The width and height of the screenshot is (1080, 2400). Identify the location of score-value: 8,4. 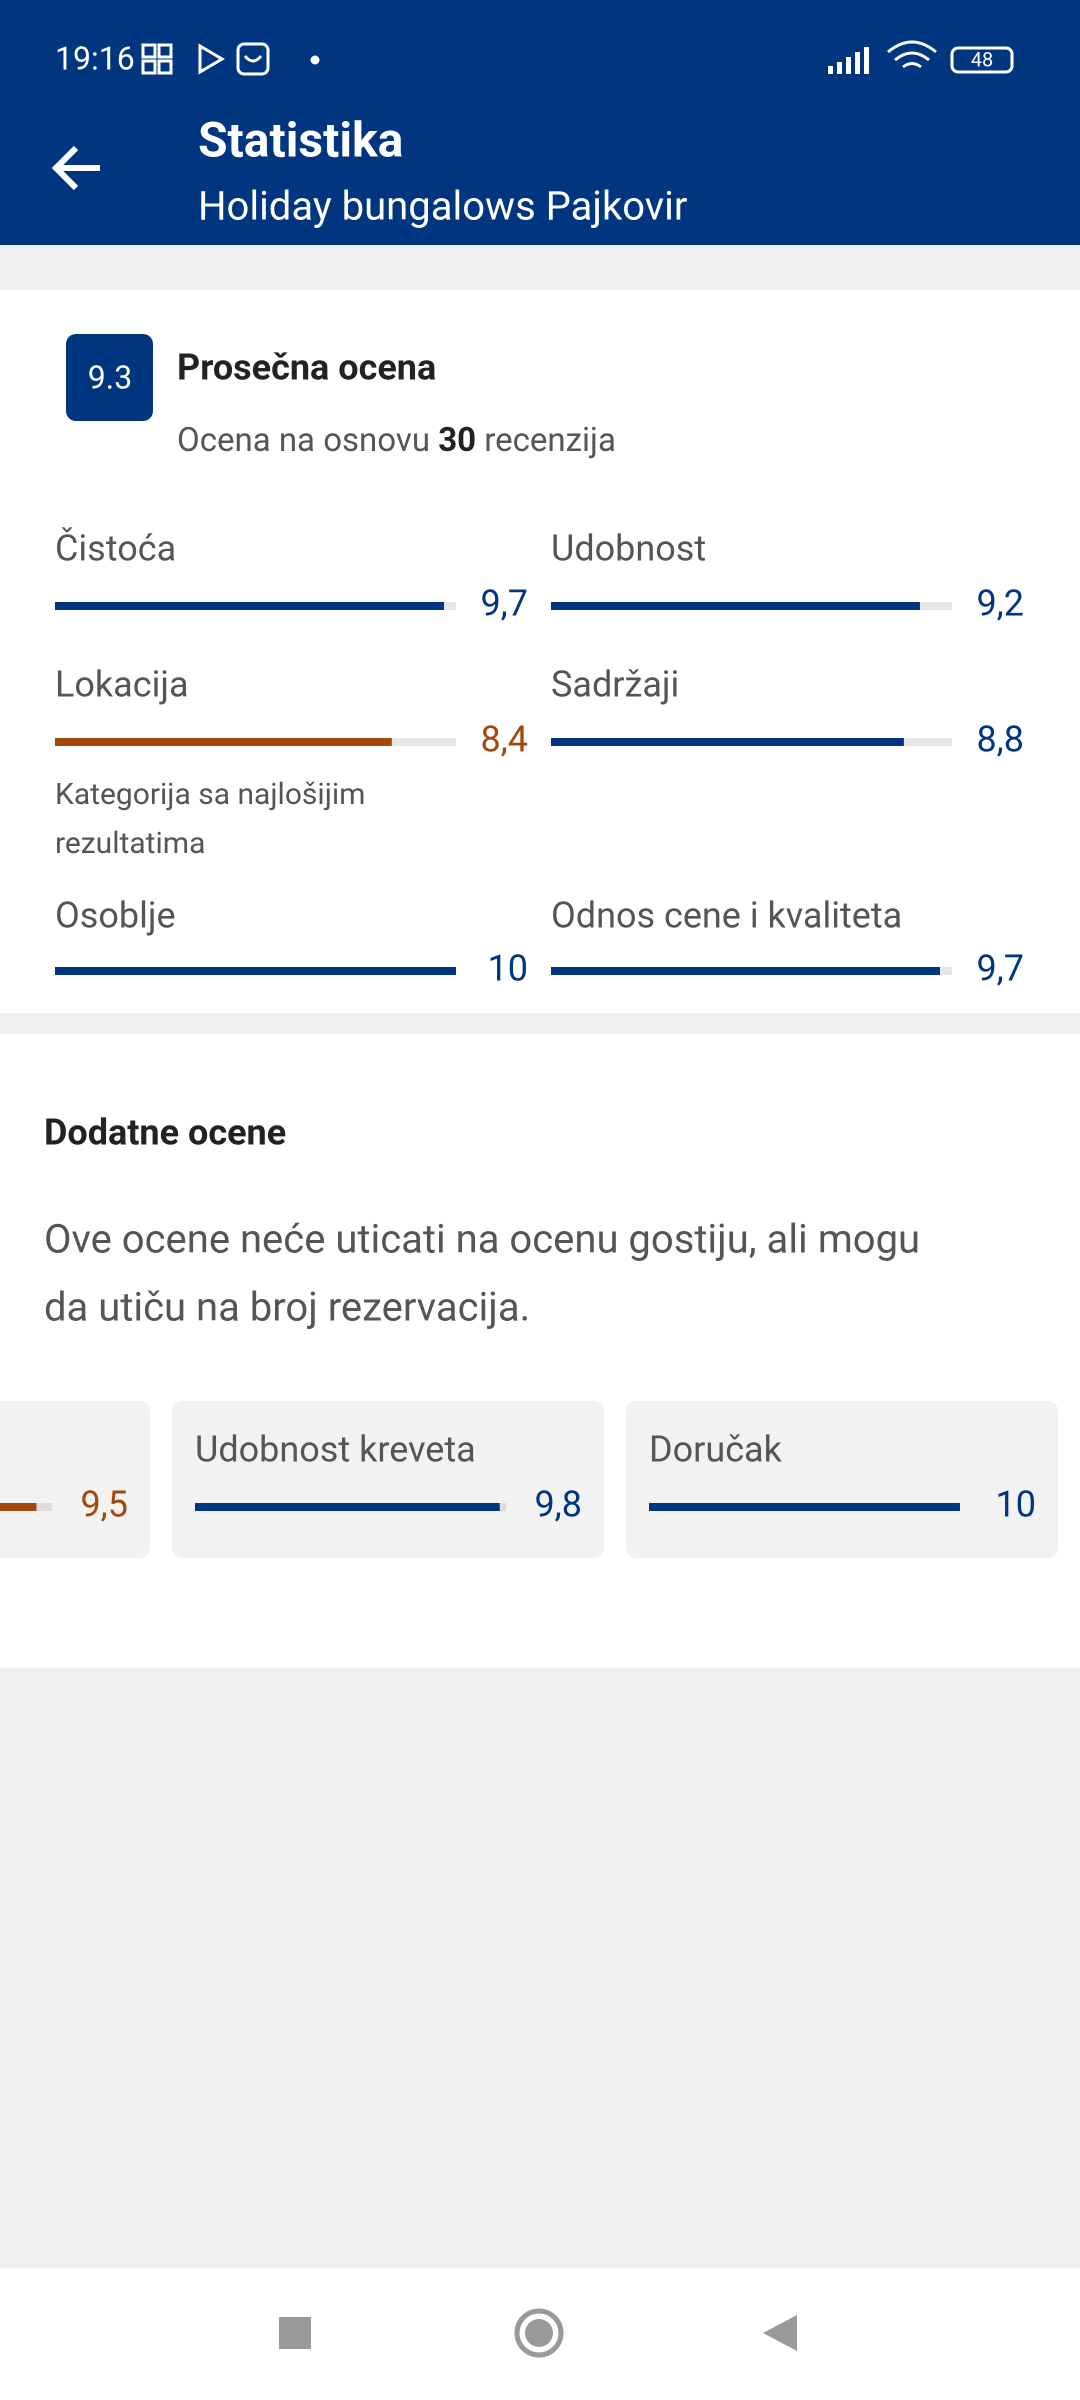
(504, 740).